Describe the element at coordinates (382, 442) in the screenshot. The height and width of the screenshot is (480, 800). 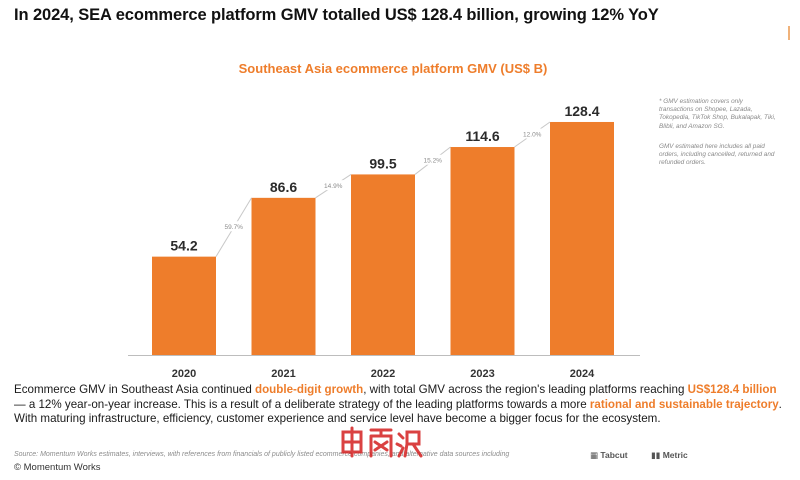
I see `watermark-stamp` at that location.